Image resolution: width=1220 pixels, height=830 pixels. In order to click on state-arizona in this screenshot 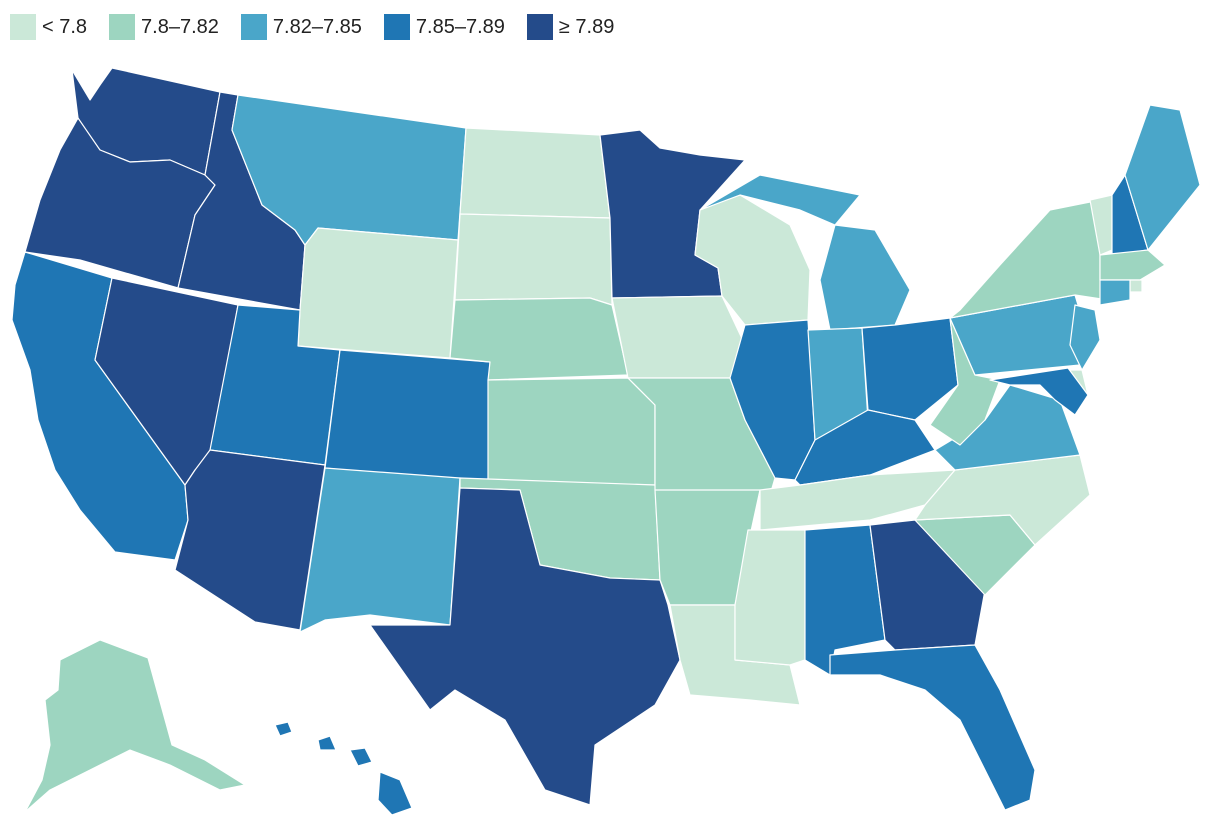, I will do `click(250, 540)`.